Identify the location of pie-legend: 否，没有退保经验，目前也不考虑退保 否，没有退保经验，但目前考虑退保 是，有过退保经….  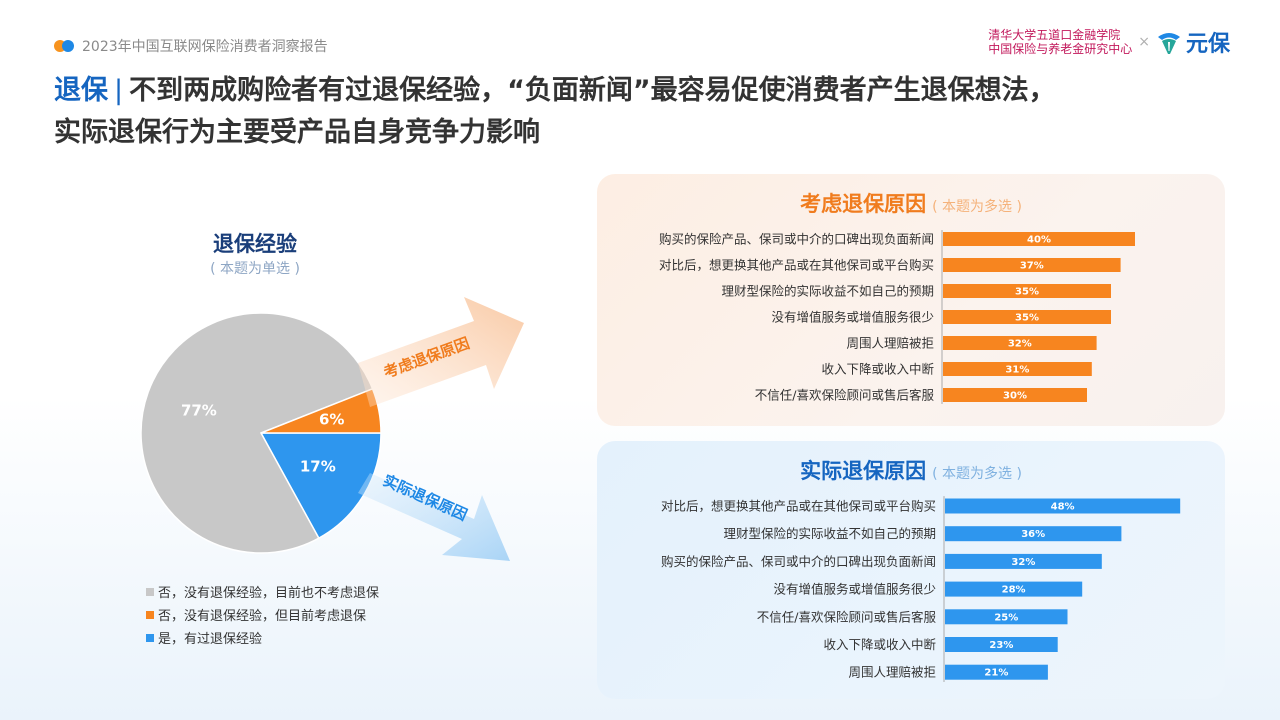
(262, 614).